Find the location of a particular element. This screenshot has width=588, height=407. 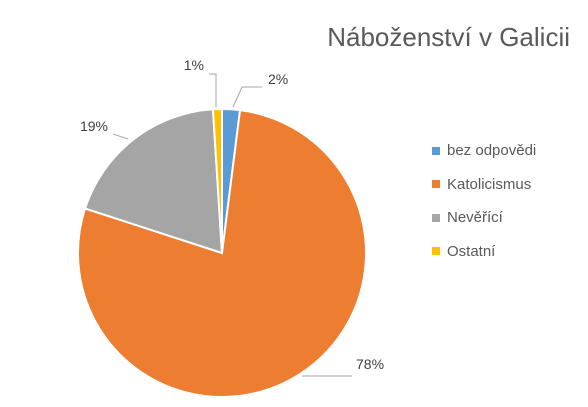

legend-item: Nevěřící is located at coordinates (484, 218).